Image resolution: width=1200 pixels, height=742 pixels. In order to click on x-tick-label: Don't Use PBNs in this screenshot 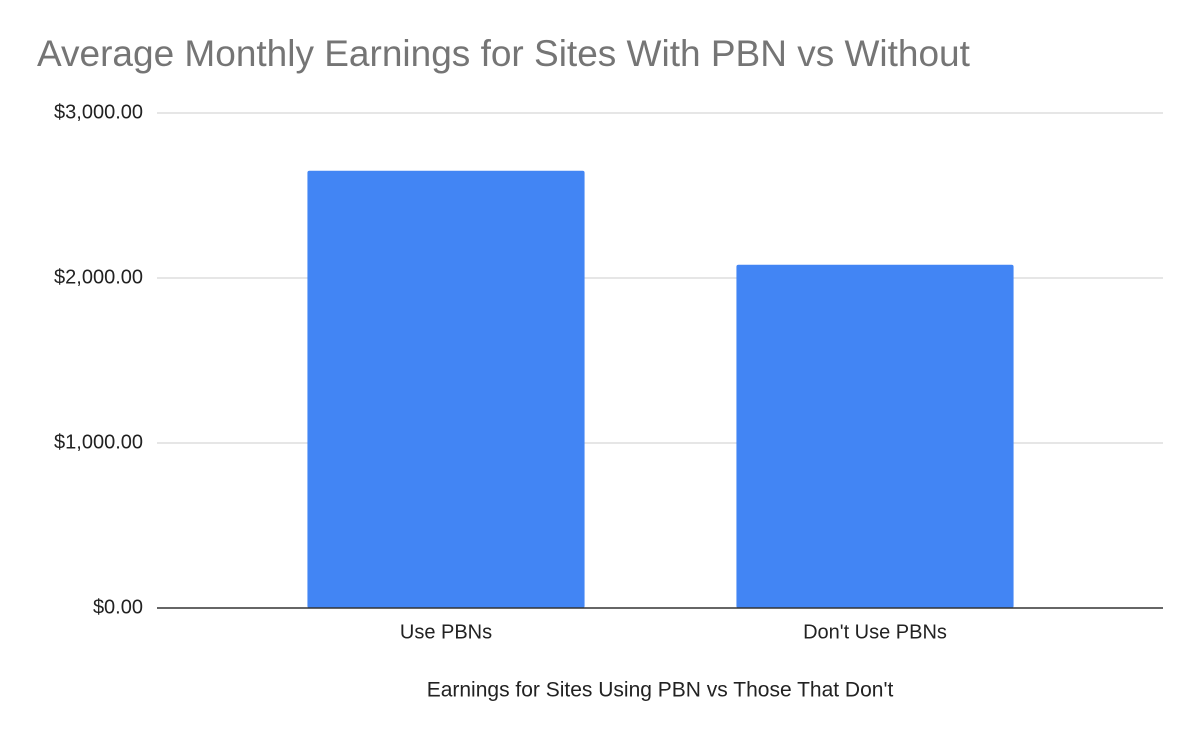, I will do `click(875, 632)`.